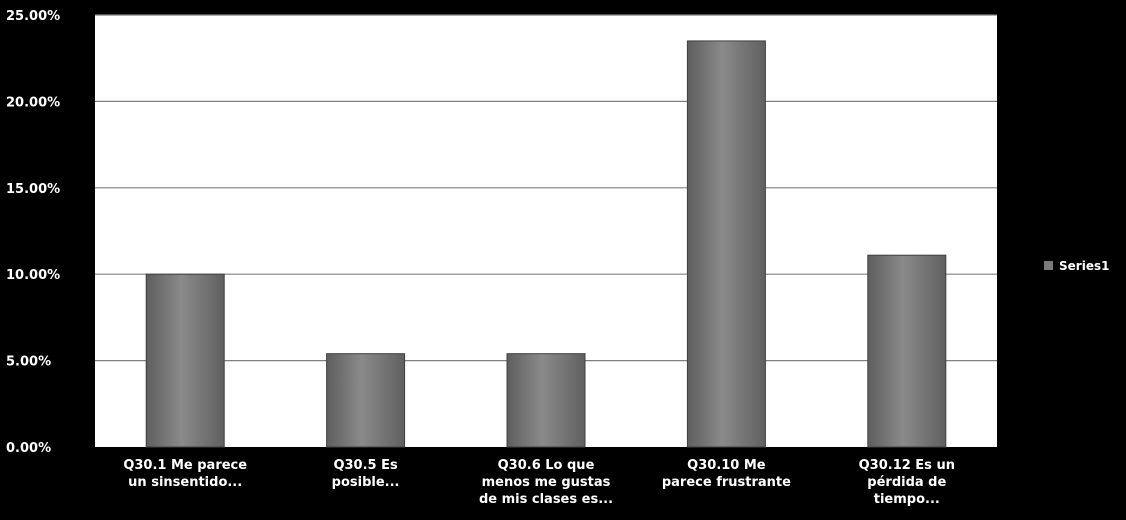 This screenshot has width=1126, height=520. What do you see at coordinates (33, 16) in the screenshot?
I see `y-tick-label: 25.00%` at bounding box center [33, 16].